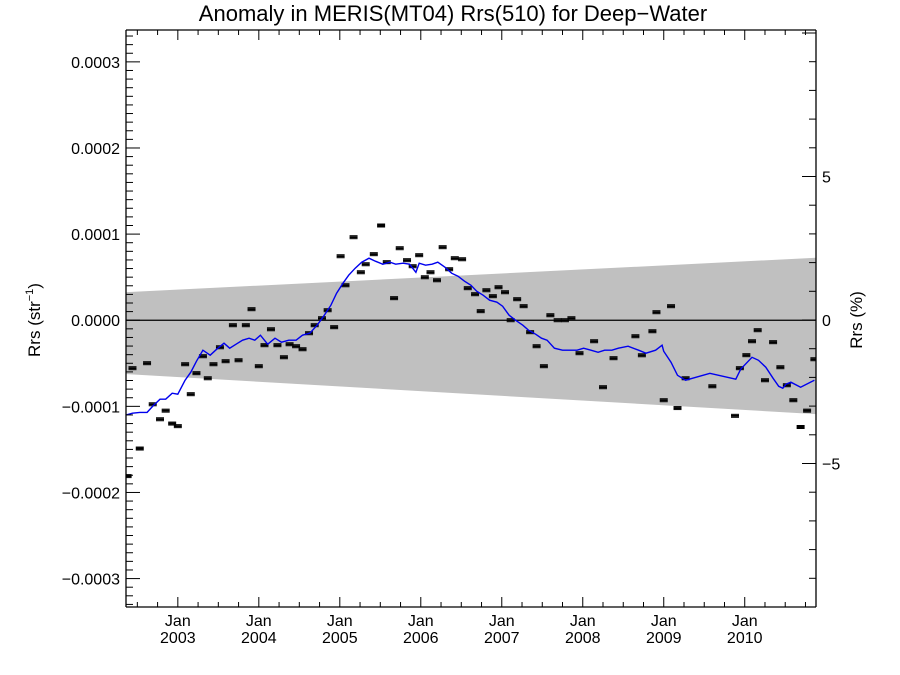 This screenshot has width=900, height=675. What do you see at coordinates (826, 321) in the screenshot?
I see `y2-tick-label: 0` at bounding box center [826, 321].